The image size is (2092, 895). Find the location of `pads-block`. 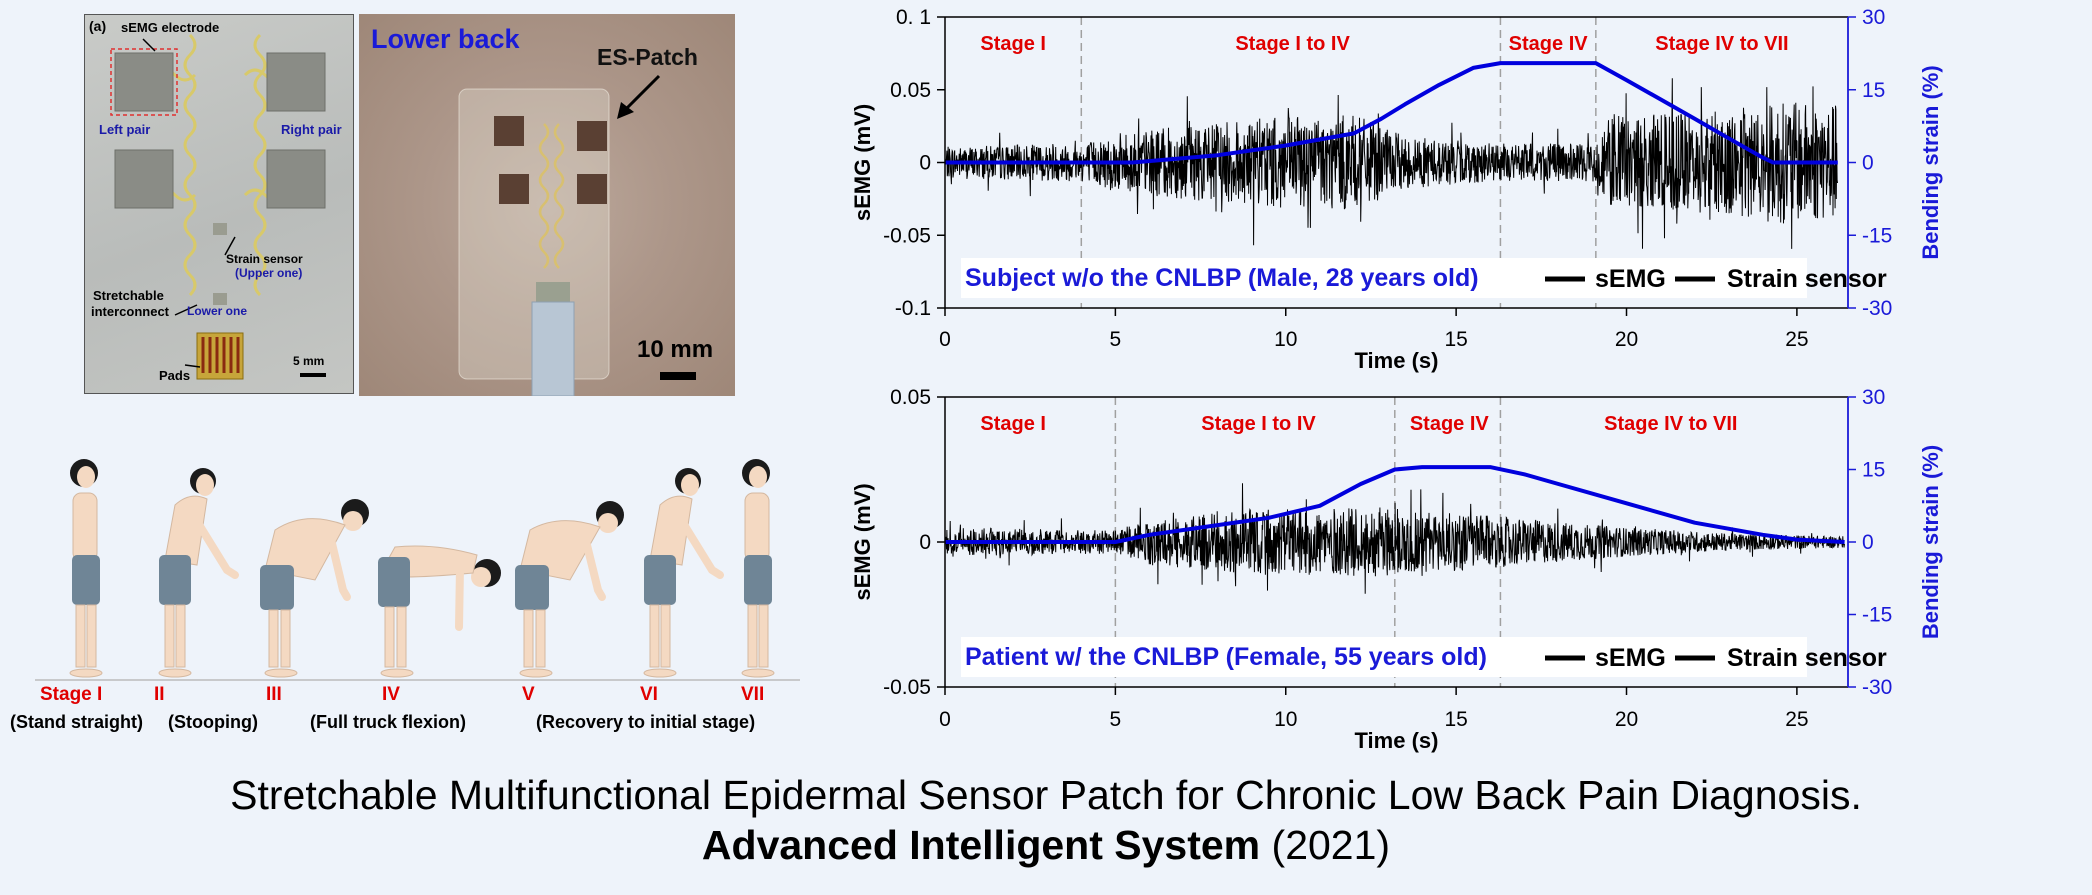

pads-block is located at coordinates (220, 356).